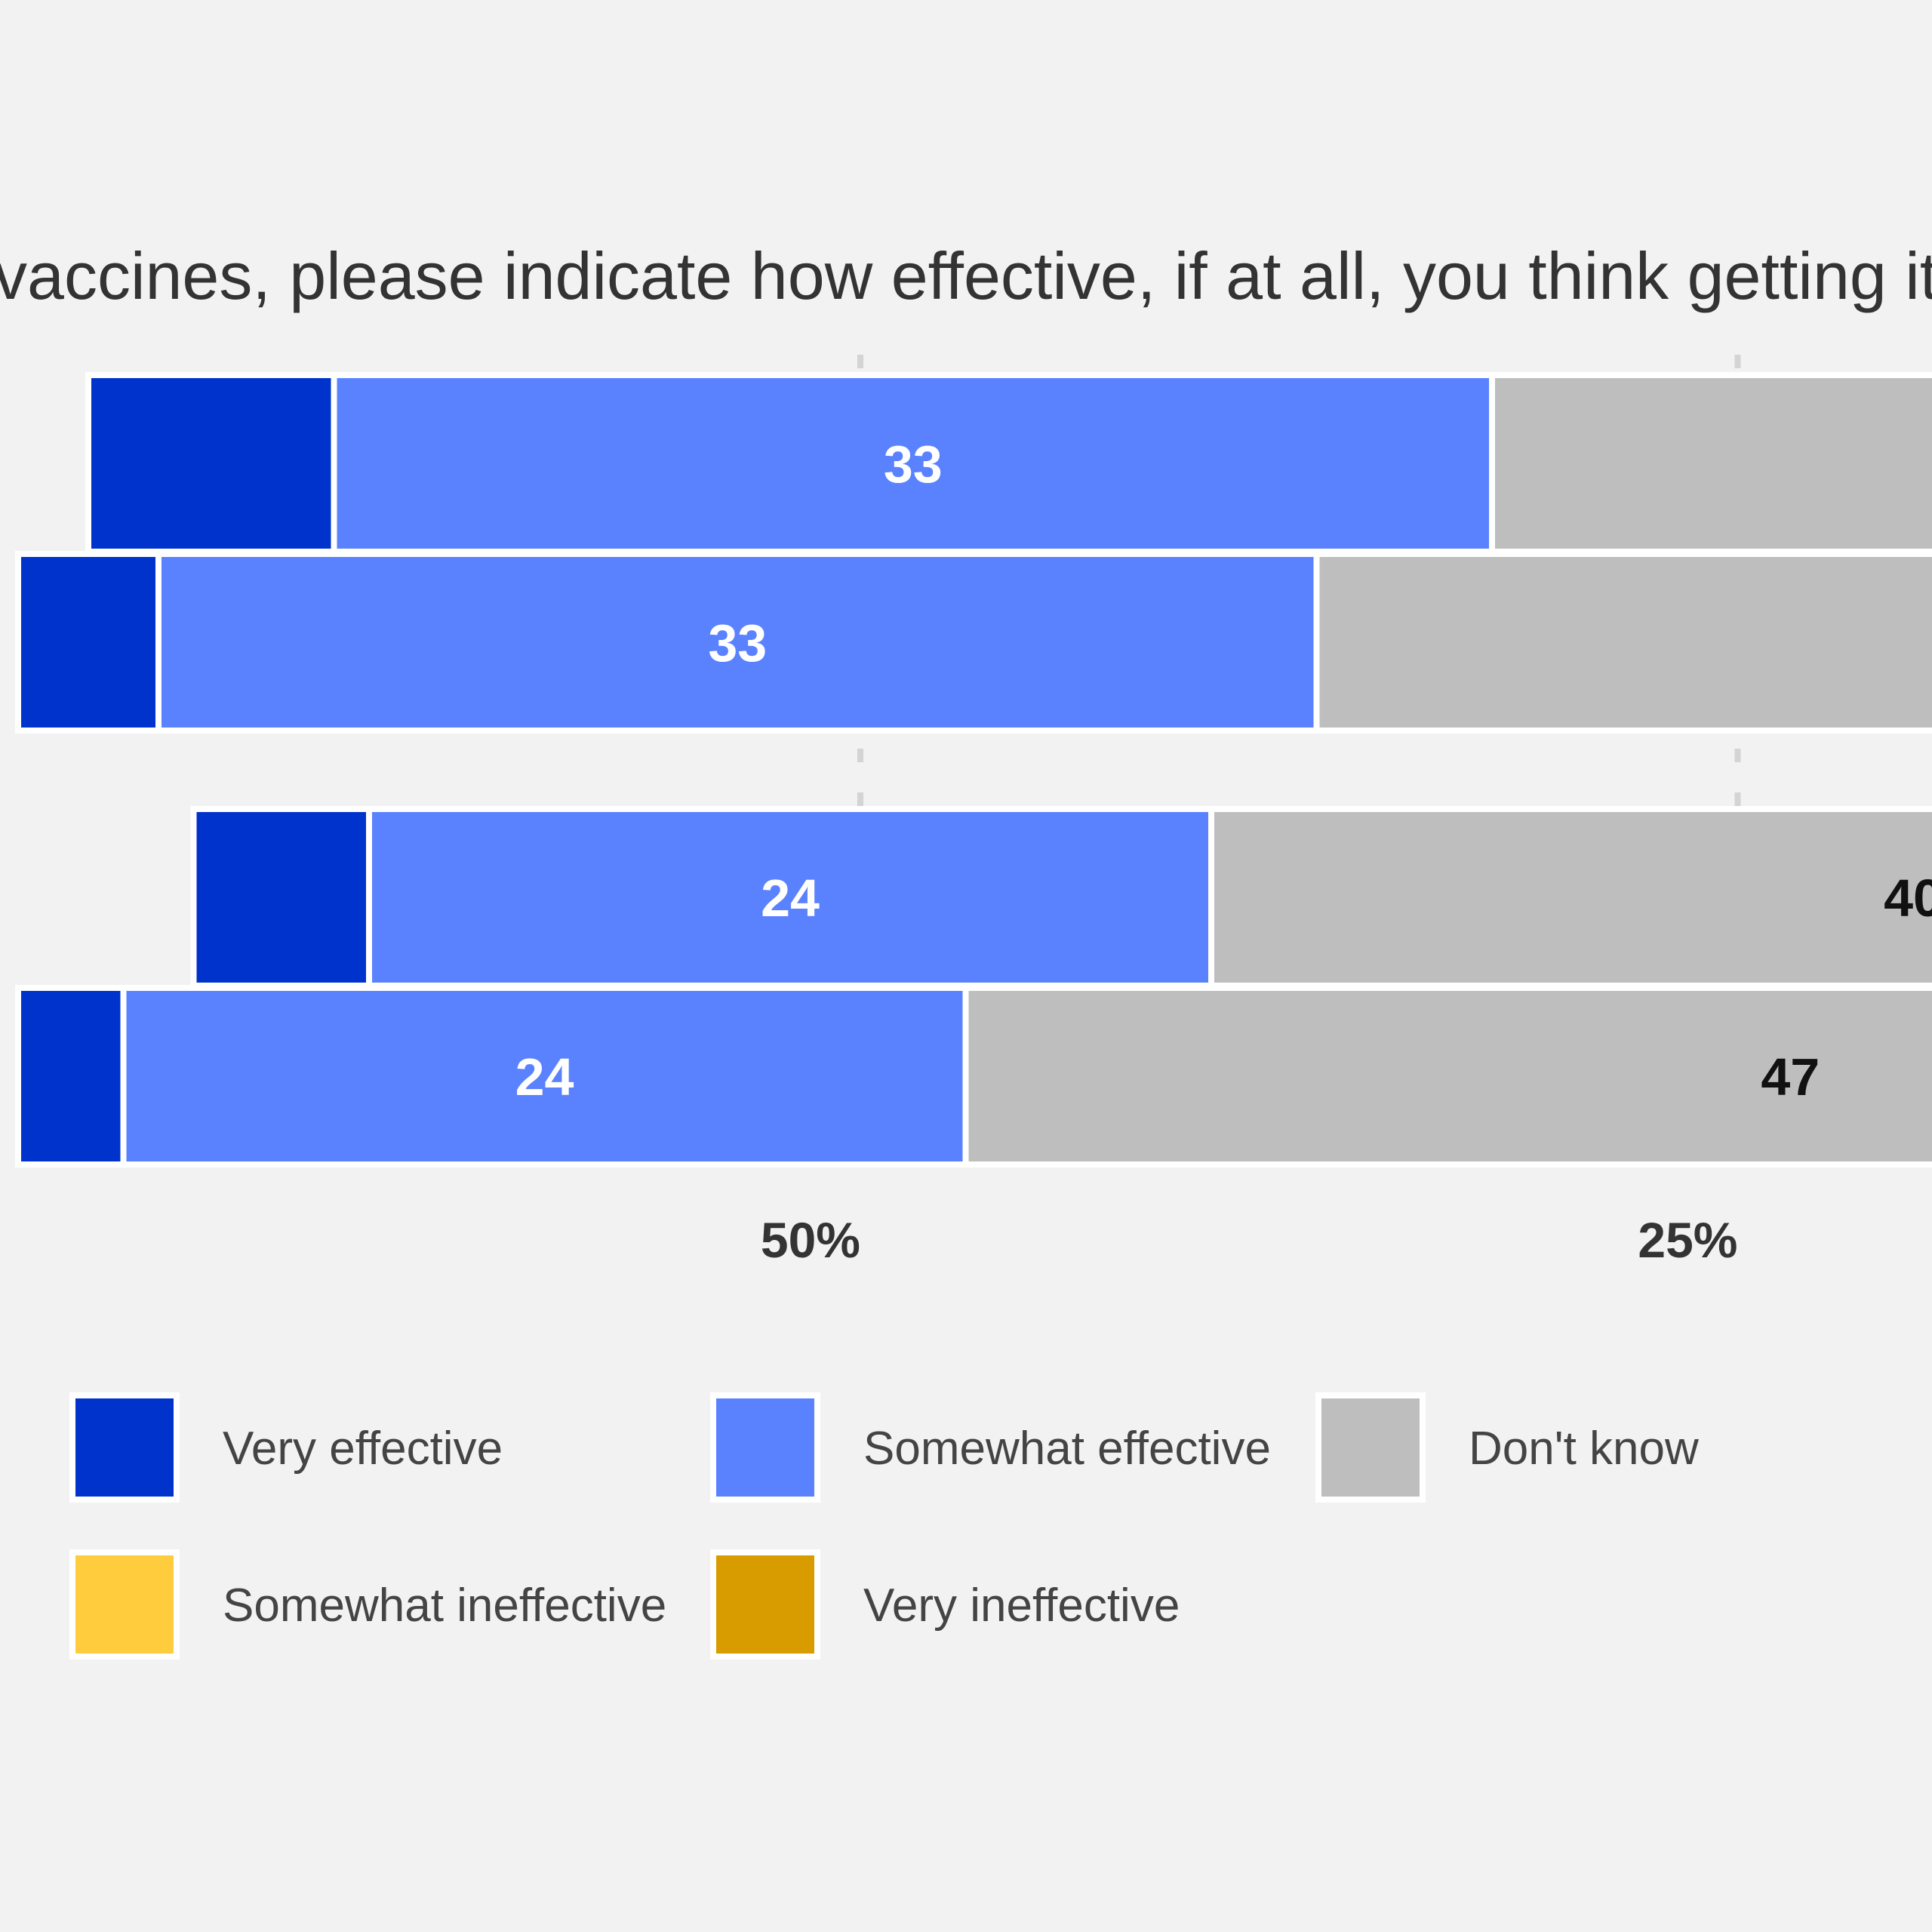 The width and height of the screenshot is (1932, 1932). Describe the element at coordinates (790, 898) in the screenshot. I see `bar-label-somewhat-effective-row-3: 24` at that location.